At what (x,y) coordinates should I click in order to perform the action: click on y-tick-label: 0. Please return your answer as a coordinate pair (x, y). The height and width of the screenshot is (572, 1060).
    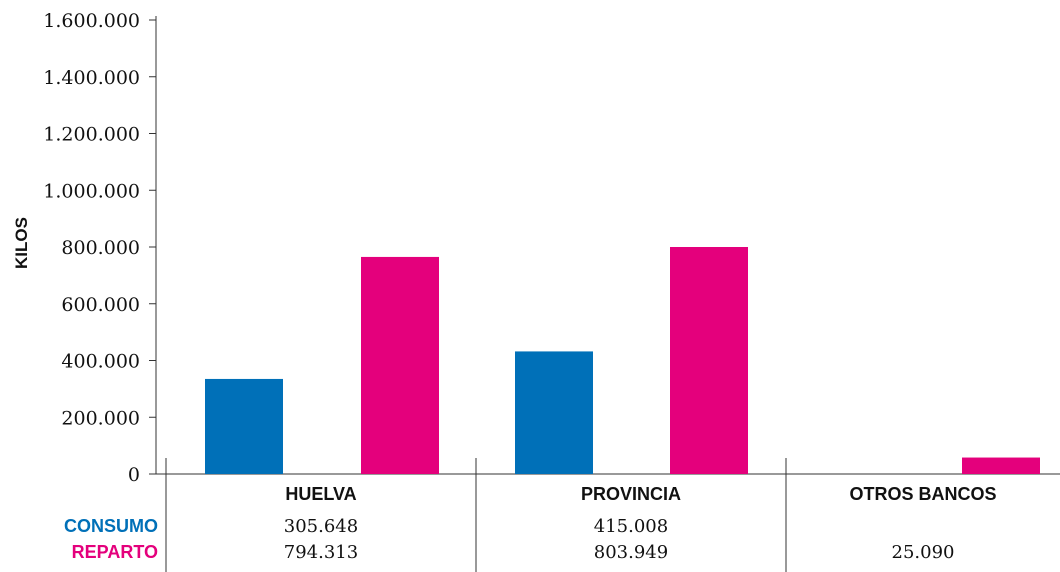
    Looking at the image, I should click on (134, 475).